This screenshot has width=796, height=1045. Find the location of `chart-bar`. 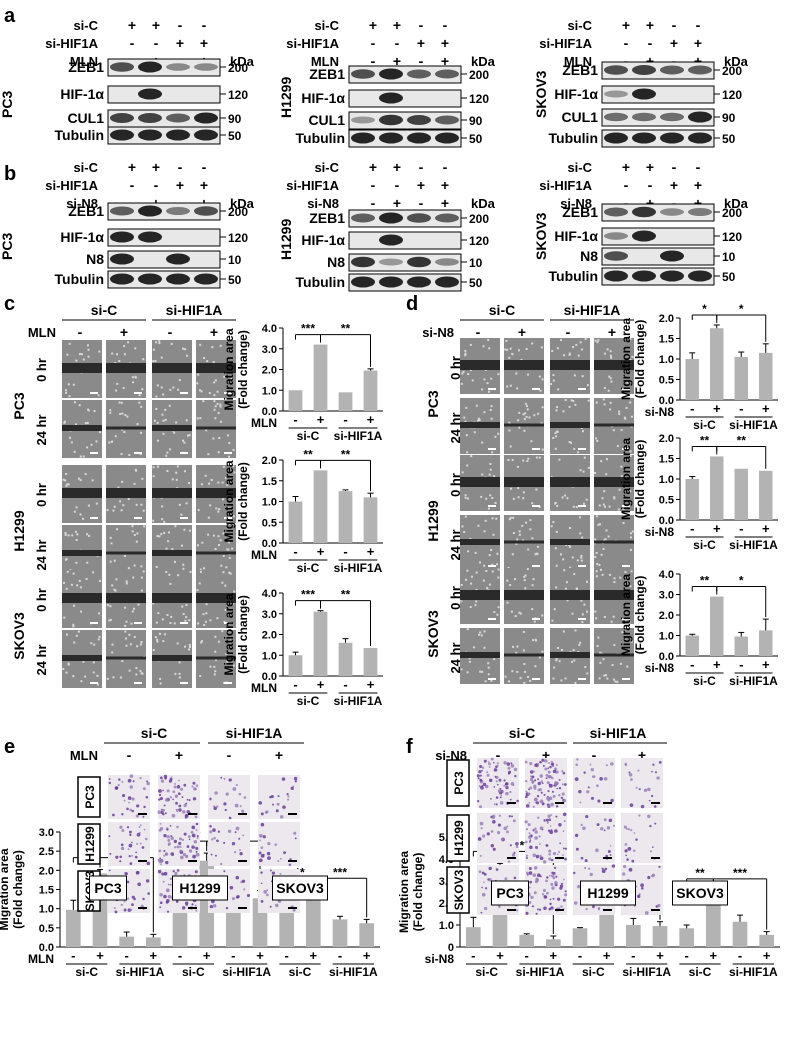

chart-bar is located at coordinates (370, 520).